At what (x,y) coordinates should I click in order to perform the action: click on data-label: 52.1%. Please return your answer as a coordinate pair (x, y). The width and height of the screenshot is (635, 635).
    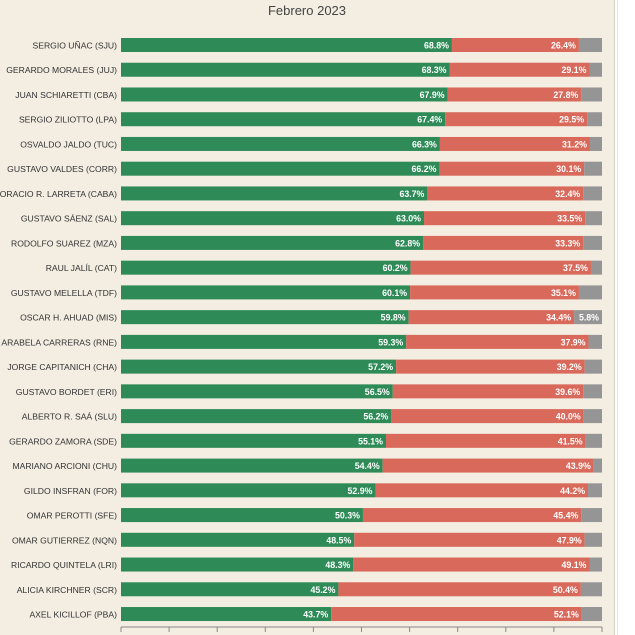
    Looking at the image, I should click on (566, 615).